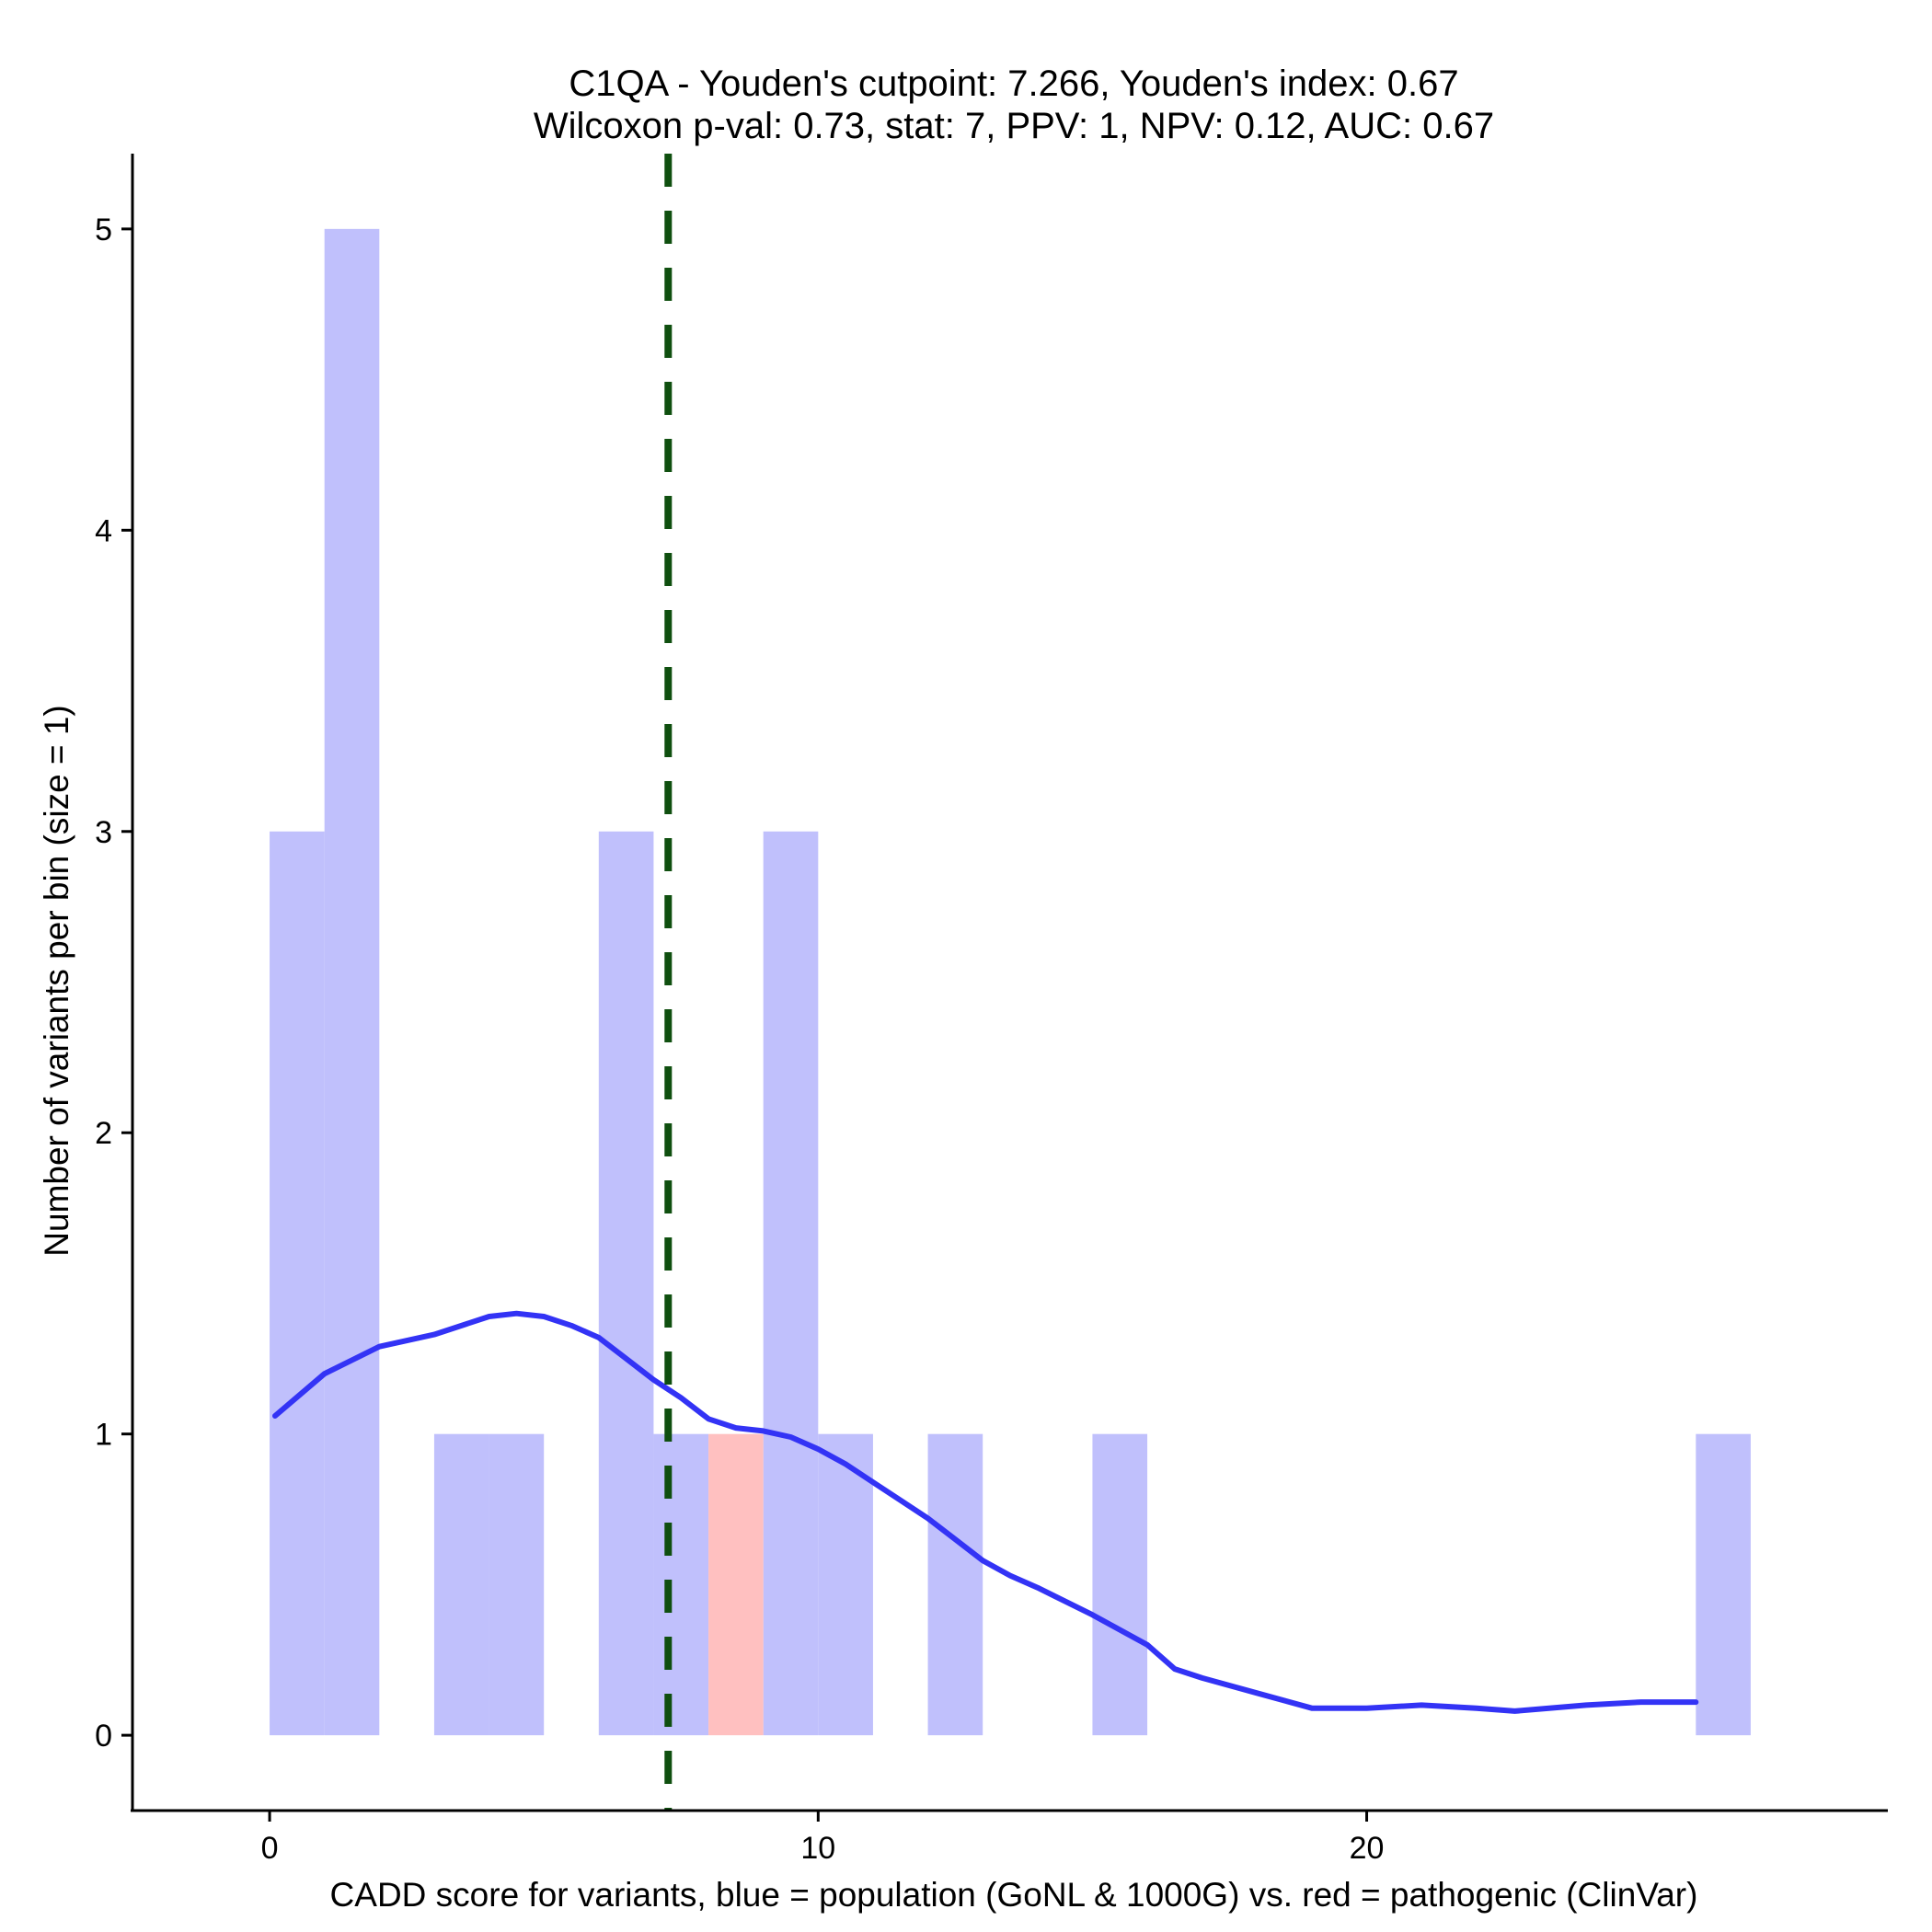 This screenshot has width=1932, height=1932. I want to click on y-tick-label-3: 3, so click(103, 832).